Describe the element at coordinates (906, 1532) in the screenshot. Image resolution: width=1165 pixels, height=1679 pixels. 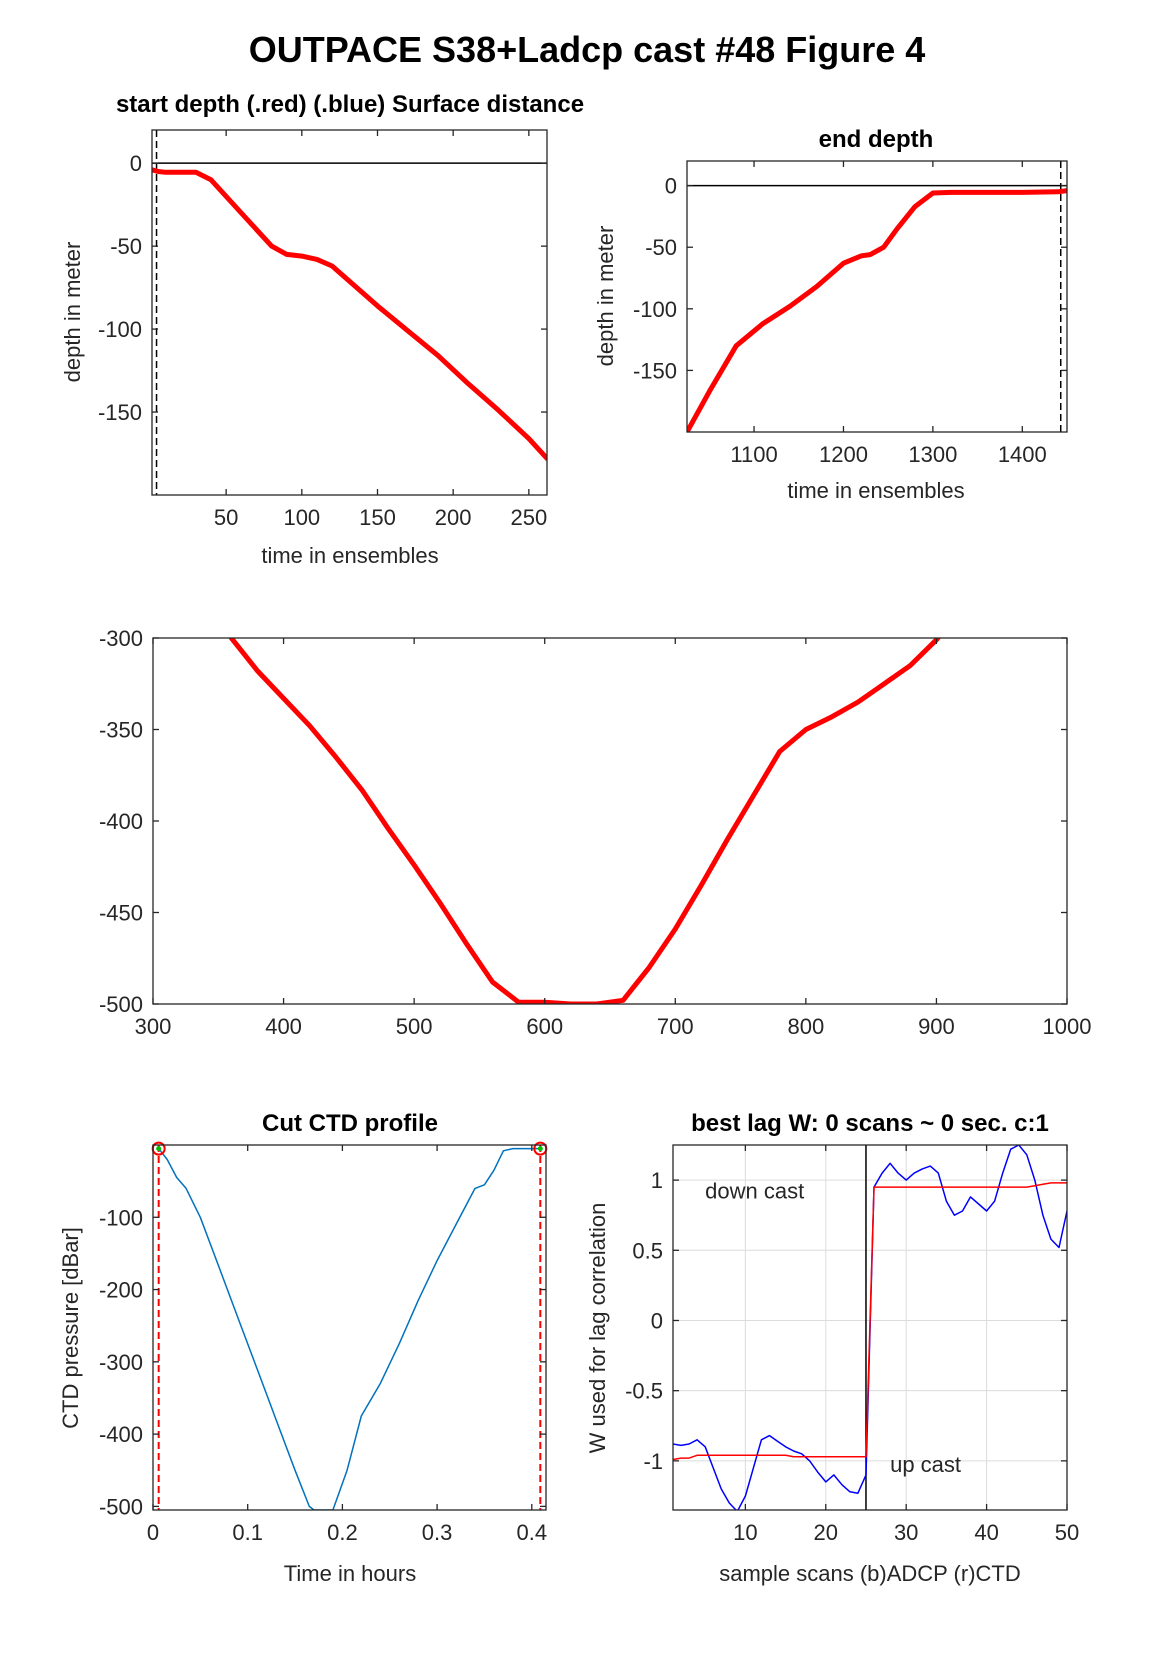
I see `x-tick-label: 30` at that location.